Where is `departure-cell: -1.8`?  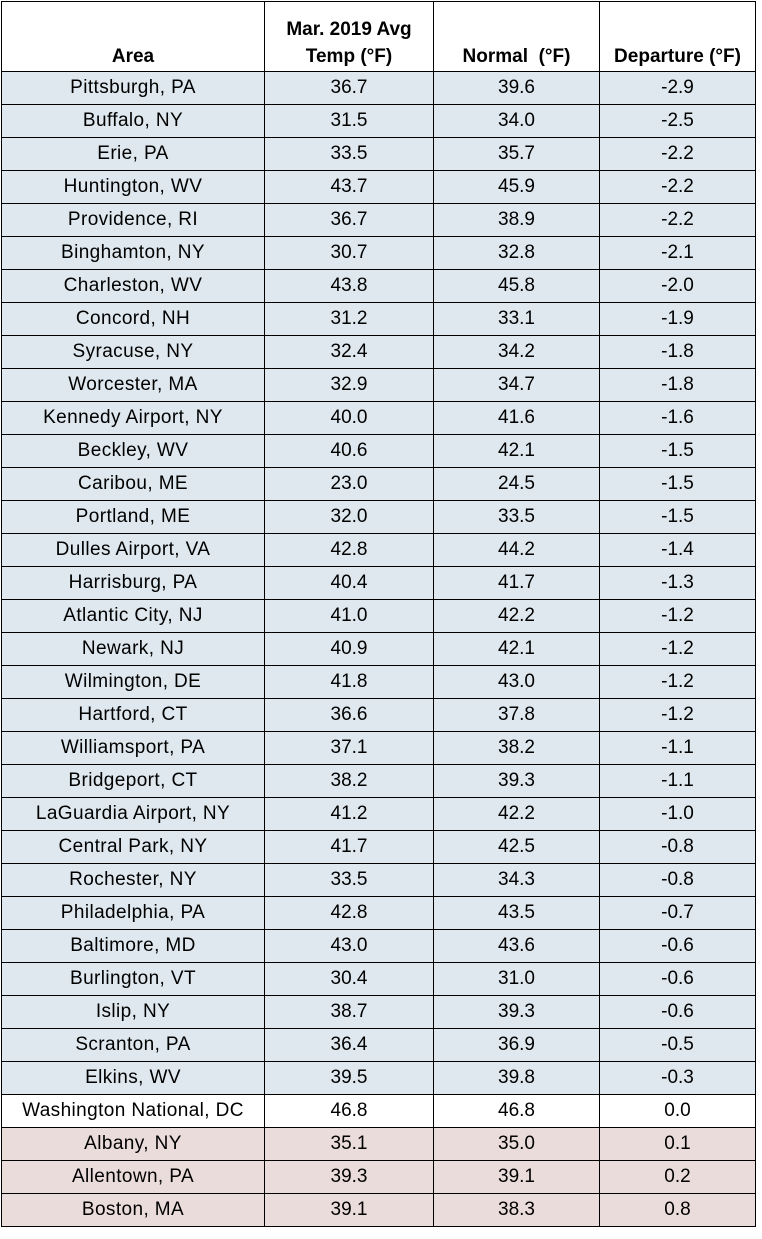
departure-cell: -1.8 is located at coordinates (677, 385).